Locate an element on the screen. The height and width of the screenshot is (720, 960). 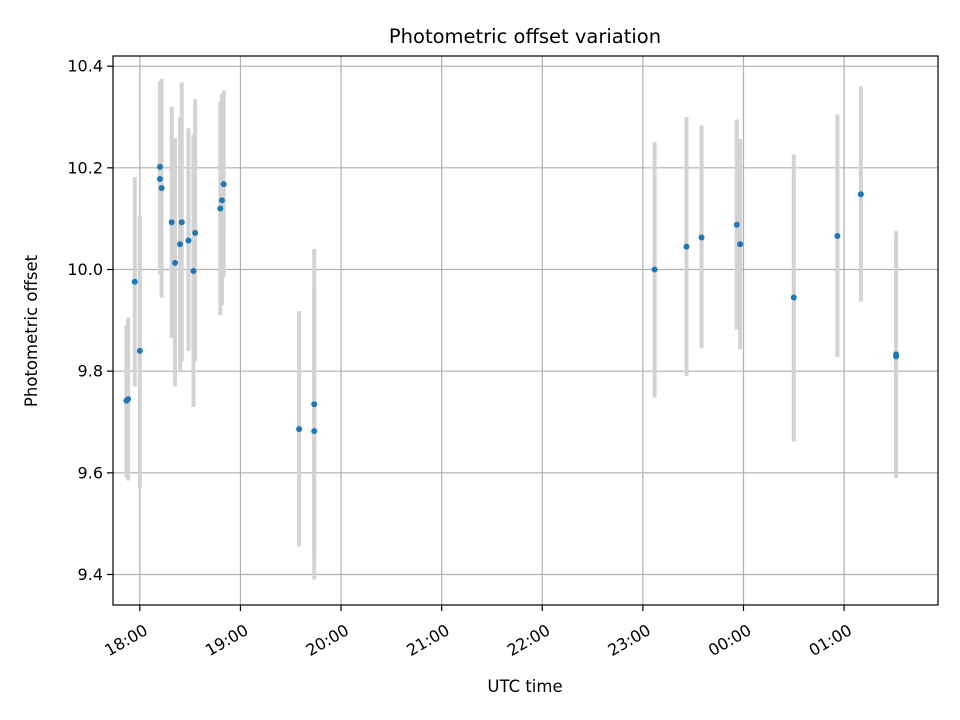
y-tick-label: 9.4 is located at coordinates (90, 574).